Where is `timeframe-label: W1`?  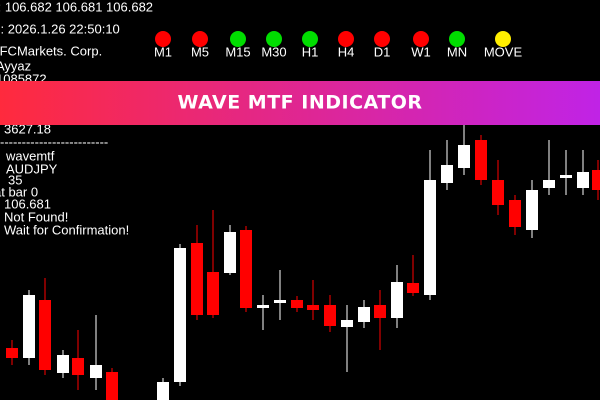 timeframe-label: W1 is located at coordinates (421, 51).